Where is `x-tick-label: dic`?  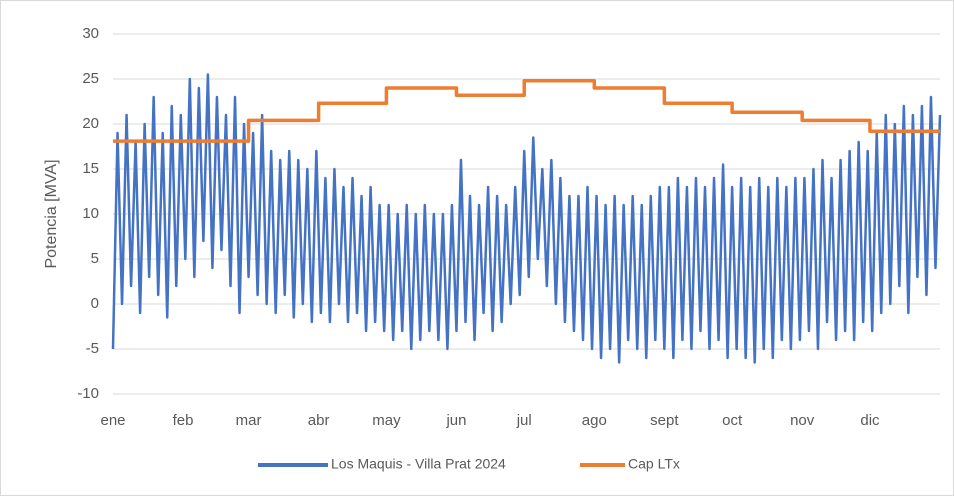
x-tick-label: dic is located at coordinates (870, 420).